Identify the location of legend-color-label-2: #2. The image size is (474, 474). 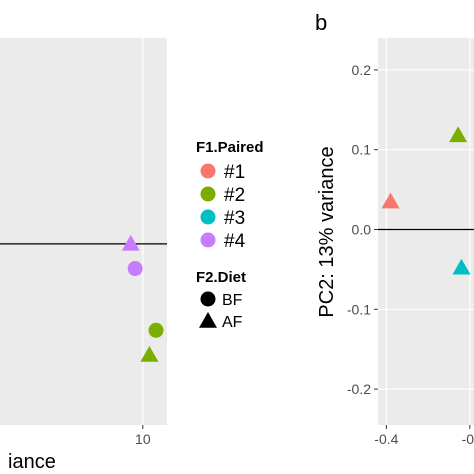
(234, 195).